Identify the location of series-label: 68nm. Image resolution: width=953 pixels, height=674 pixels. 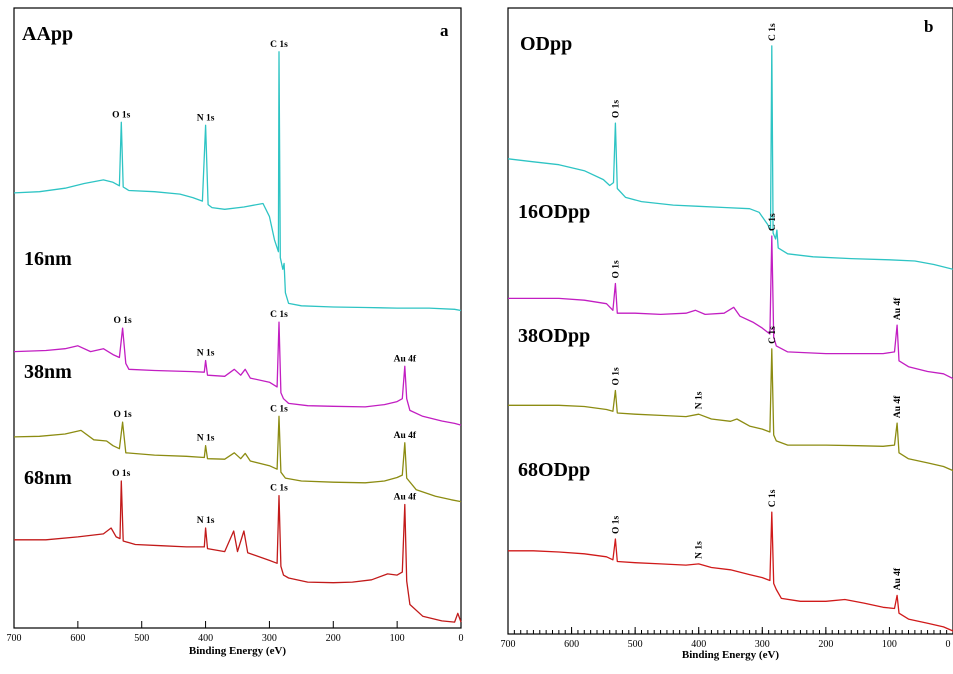
(48, 478).